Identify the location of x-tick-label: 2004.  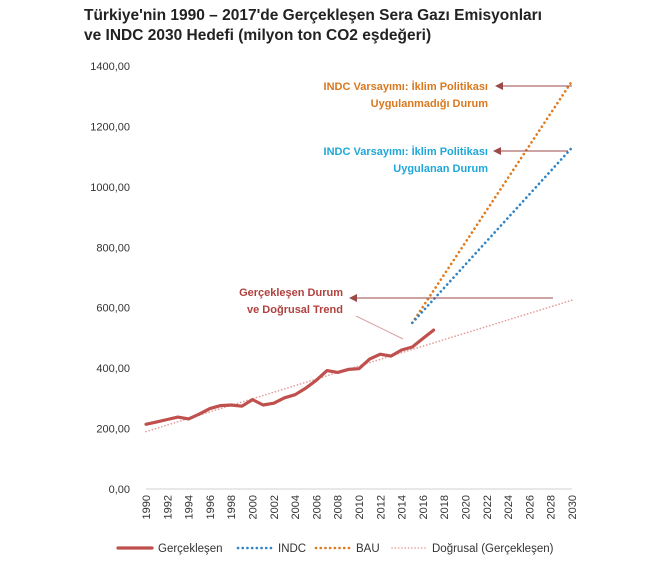
(296, 507).